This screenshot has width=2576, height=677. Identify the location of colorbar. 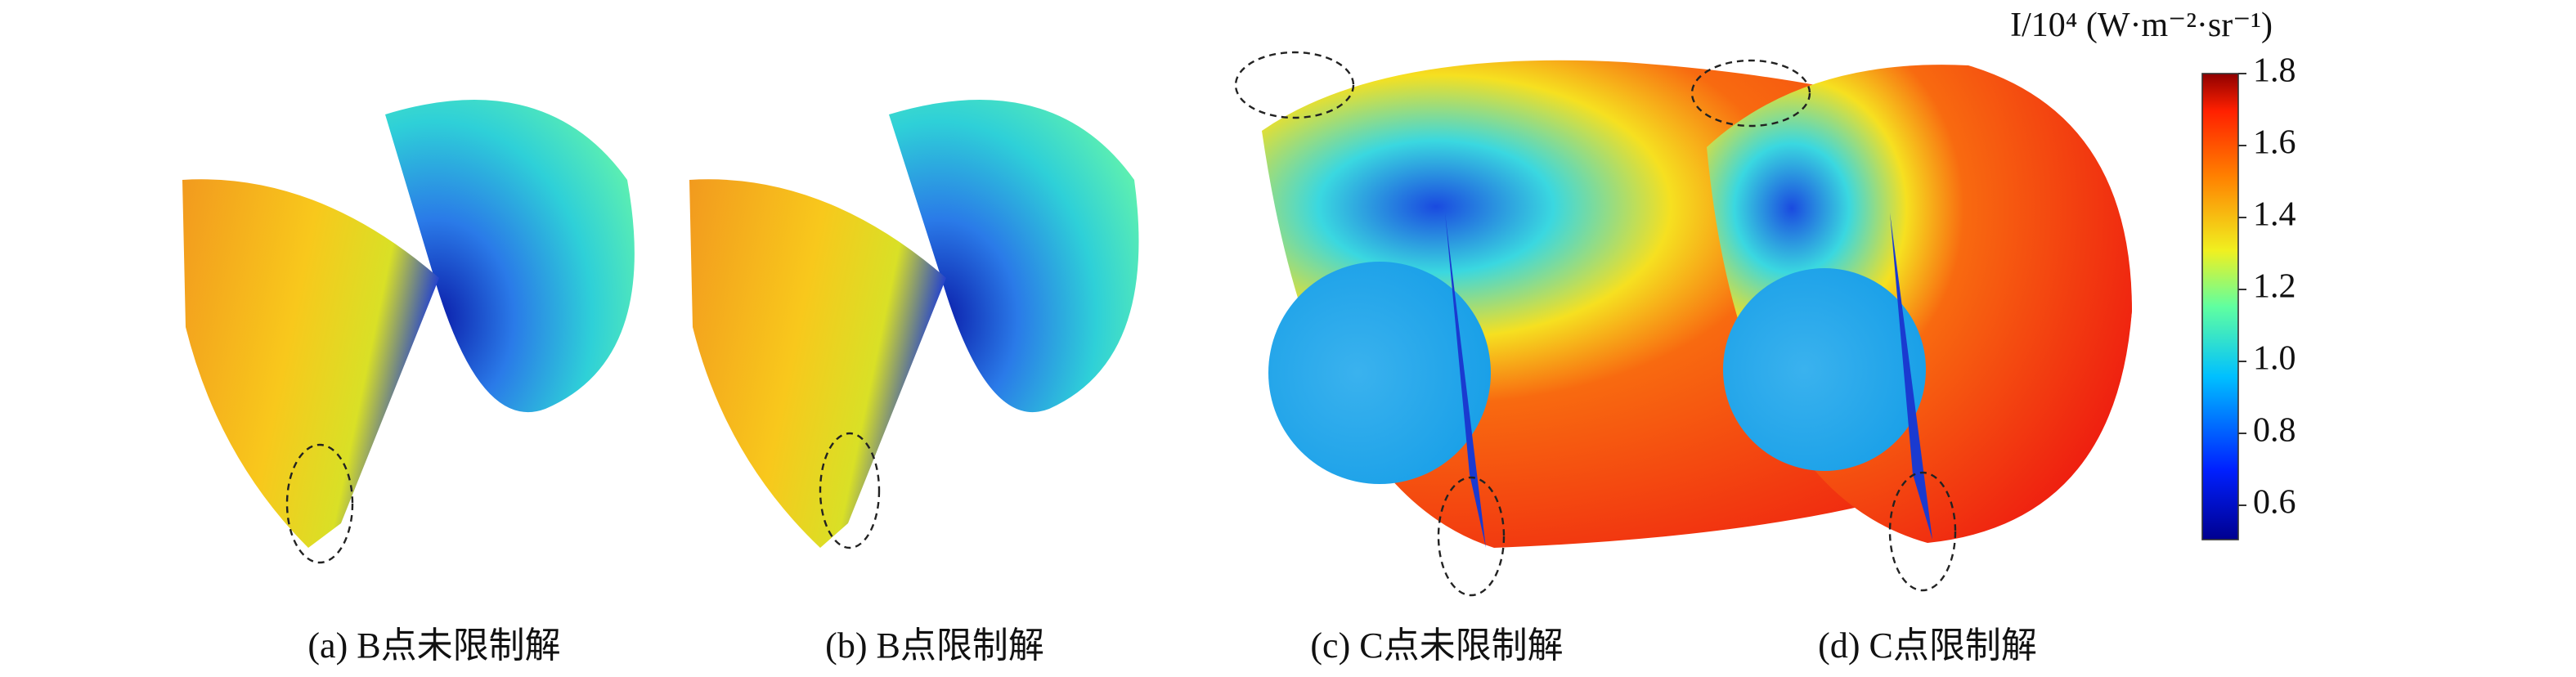
(2220, 306).